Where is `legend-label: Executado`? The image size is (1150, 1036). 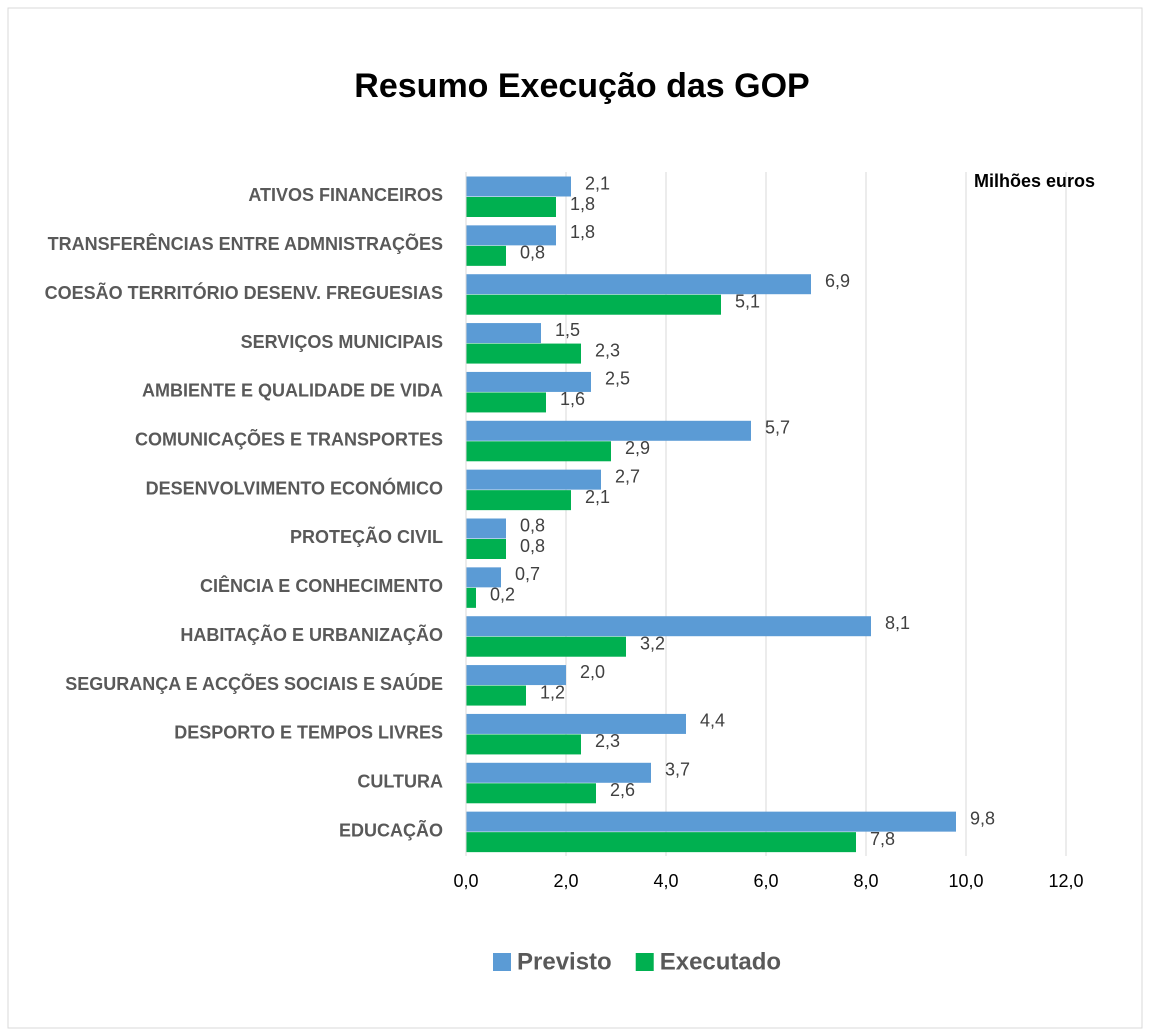
legend-label: Executado is located at coordinates (720, 961).